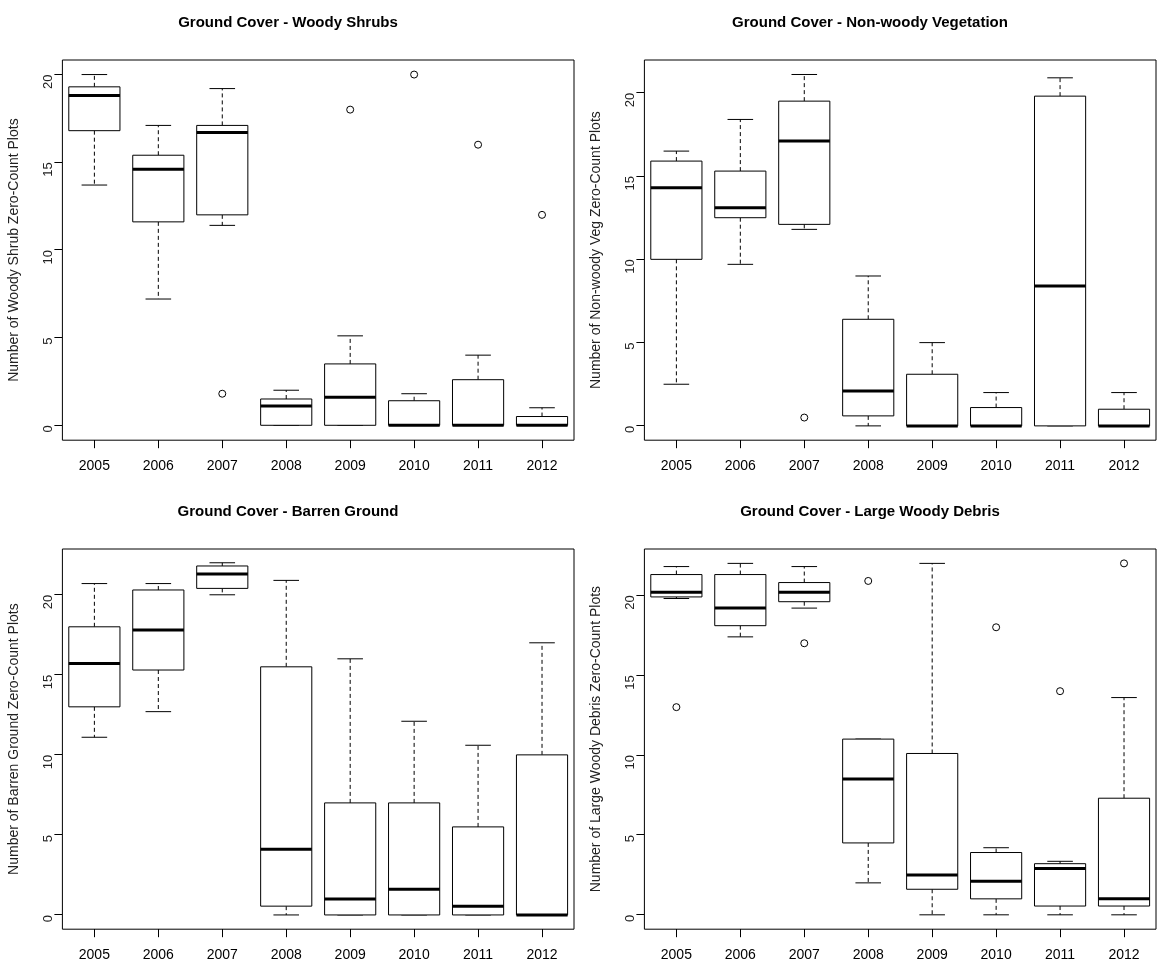 The width and height of the screenshot is (1163, 980). Describe the element at coordinates (288, 22) in the screenshot. I see `chart-title: Ground Cover - Woody Shrubs` at that location.